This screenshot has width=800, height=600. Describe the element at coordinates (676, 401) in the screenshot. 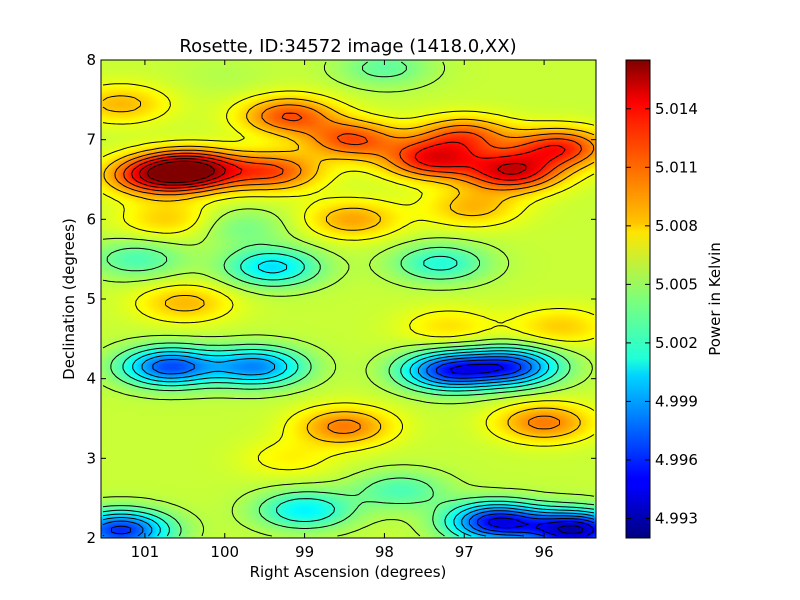

I see `colorbar-tick-label: 4.999` at that location.